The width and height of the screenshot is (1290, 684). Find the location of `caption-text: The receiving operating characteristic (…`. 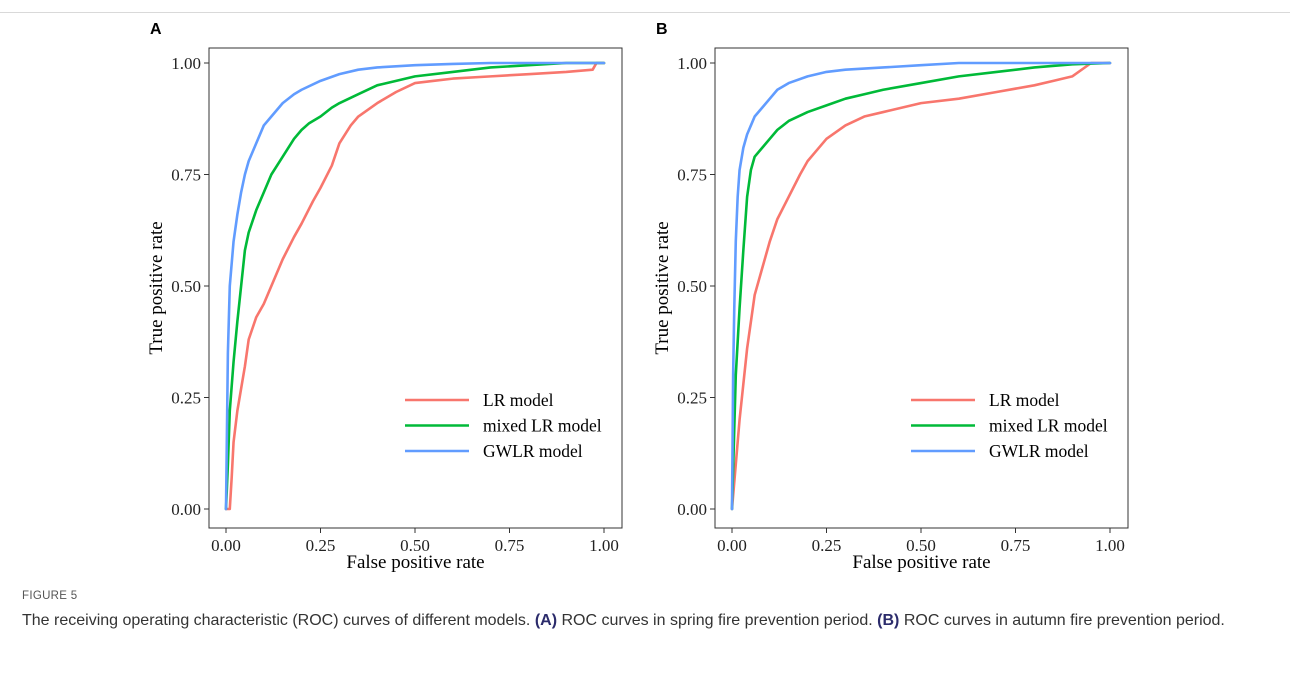

caption-text: The receiving operating characteristic (… is located at coordinates (647, 621).